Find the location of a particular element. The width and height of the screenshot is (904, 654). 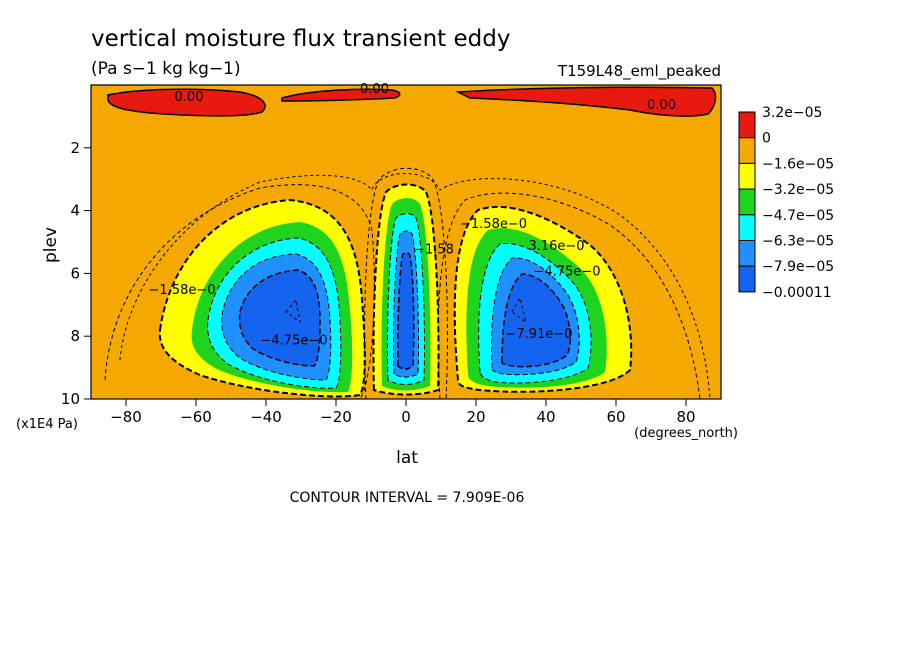

legend-label: 3.2e−05 is located at coordinates (792, 113).